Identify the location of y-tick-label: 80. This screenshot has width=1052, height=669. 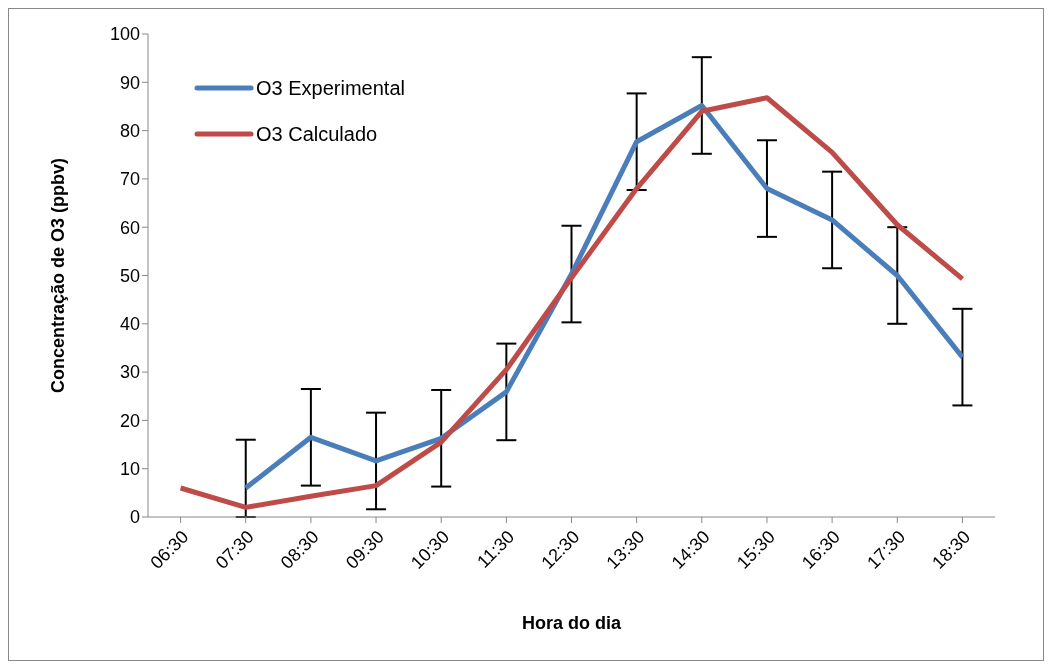
(129, 130).